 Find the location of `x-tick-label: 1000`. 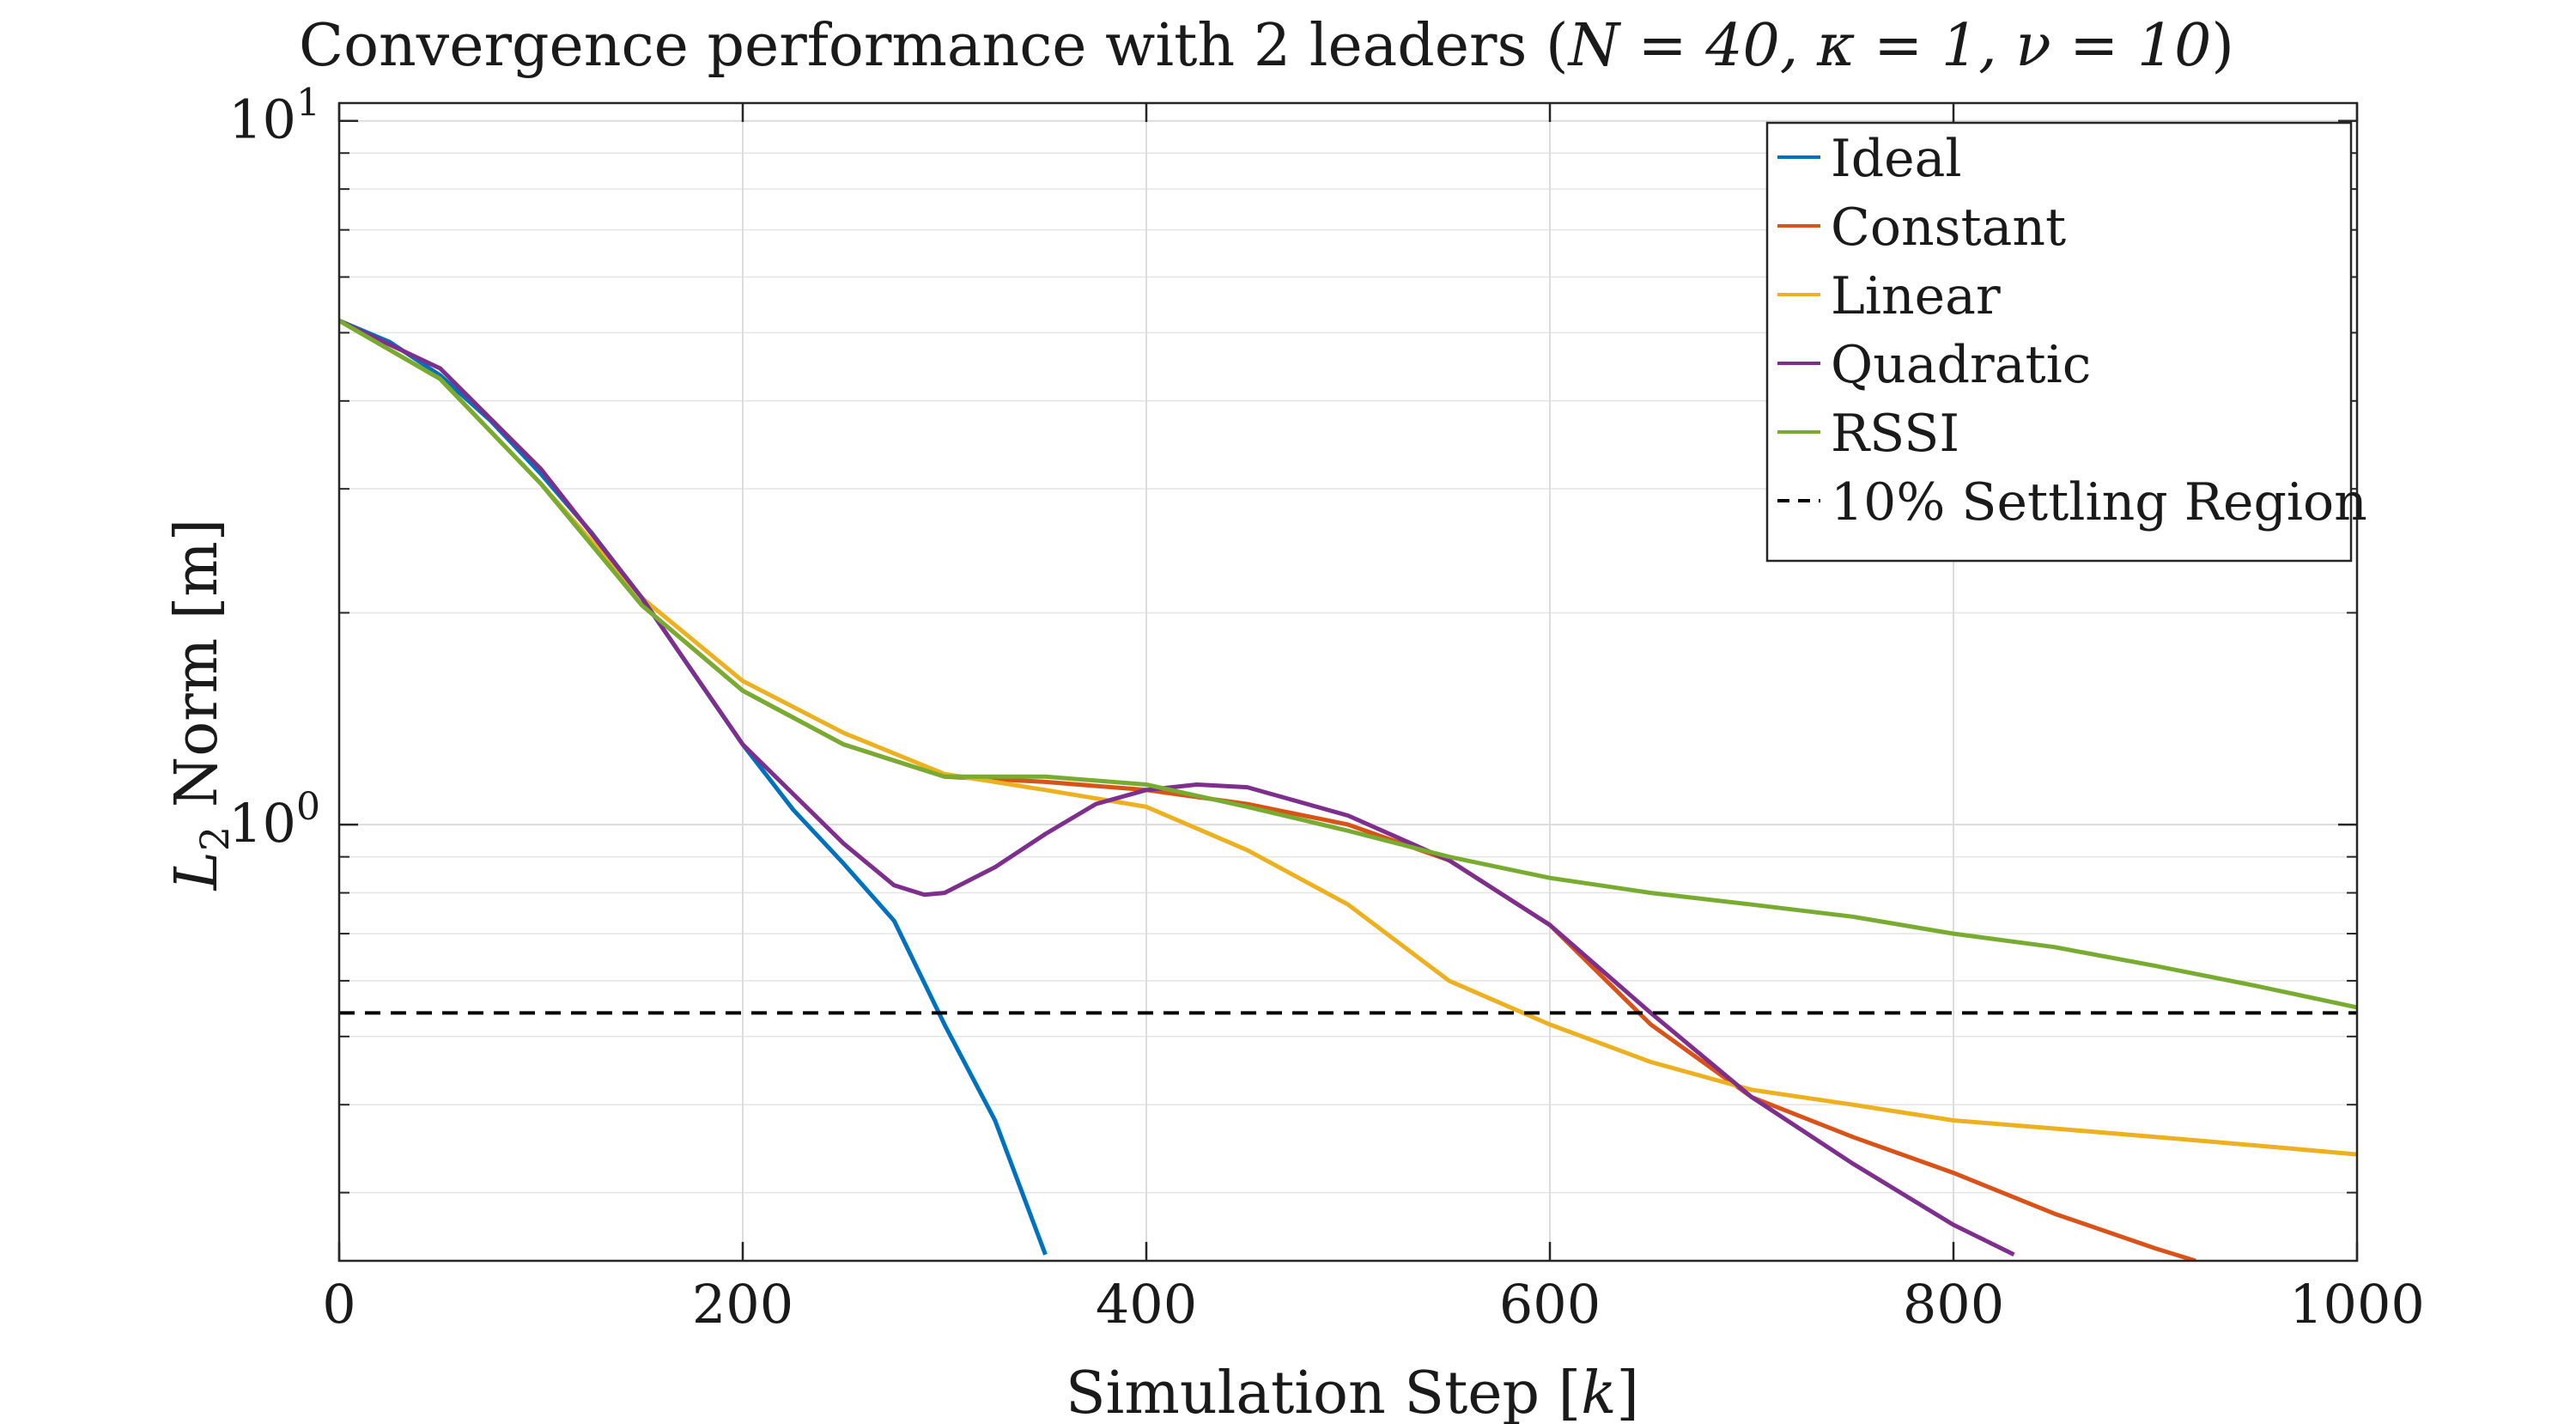

x-tick-label: 1000 is located at coordinates (2357, 1304).